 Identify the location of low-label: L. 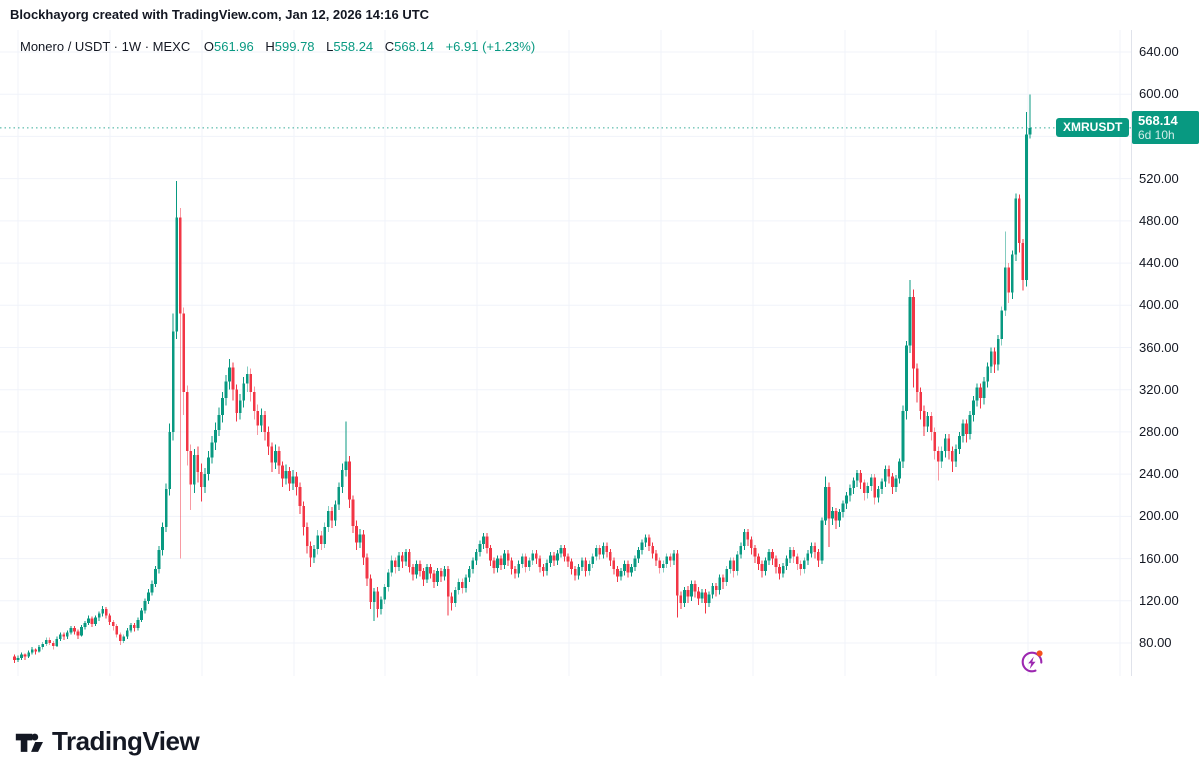
(330, 46).